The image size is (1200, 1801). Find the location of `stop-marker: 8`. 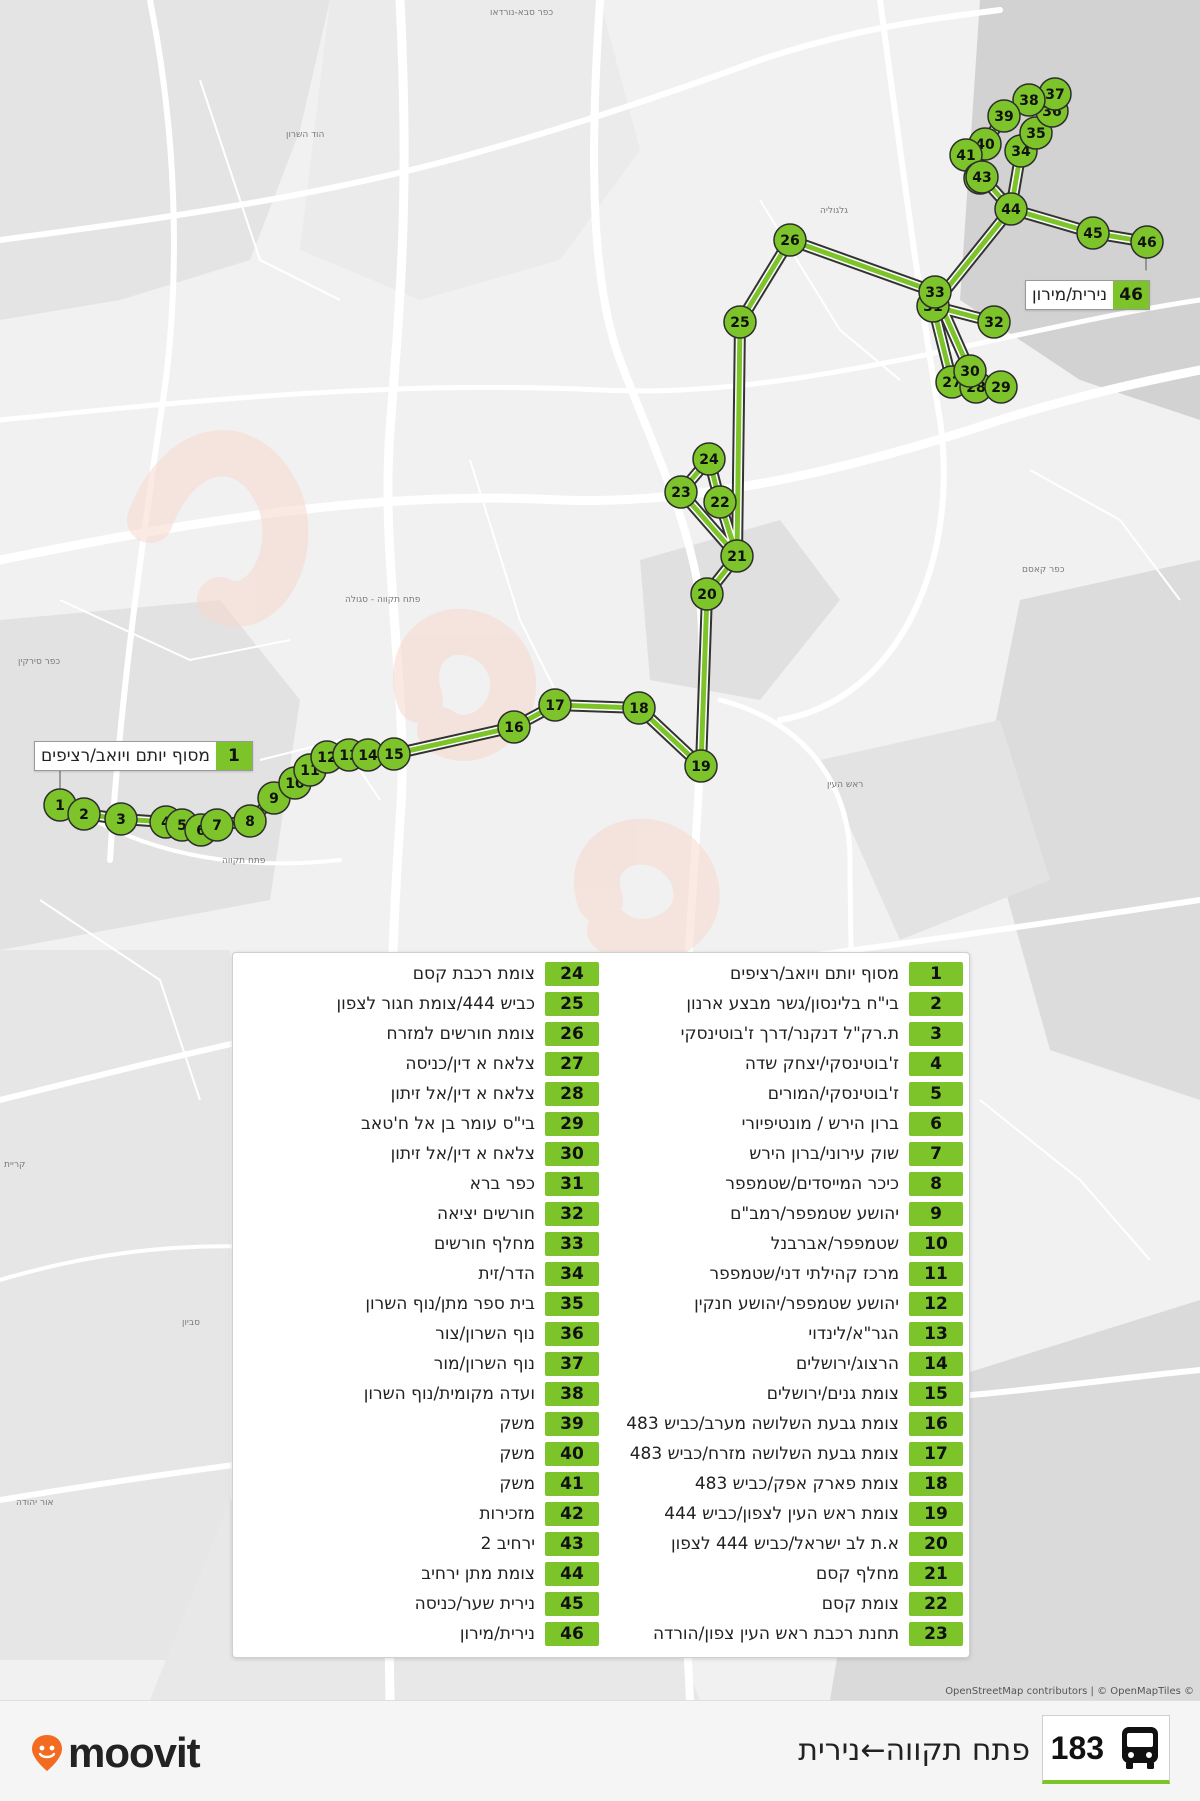

stop-marker: 8 is located at coordinates (250, 821).